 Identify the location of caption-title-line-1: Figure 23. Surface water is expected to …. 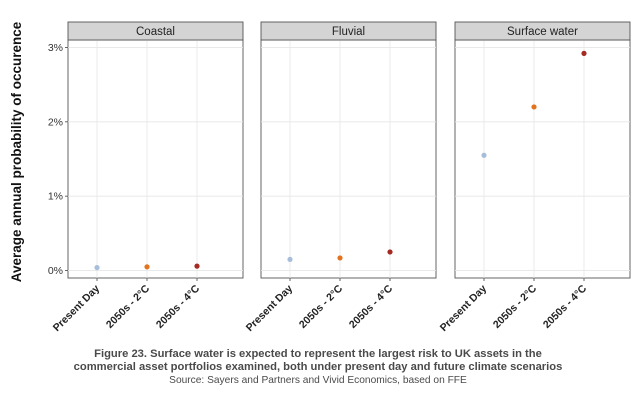
(318, 354).